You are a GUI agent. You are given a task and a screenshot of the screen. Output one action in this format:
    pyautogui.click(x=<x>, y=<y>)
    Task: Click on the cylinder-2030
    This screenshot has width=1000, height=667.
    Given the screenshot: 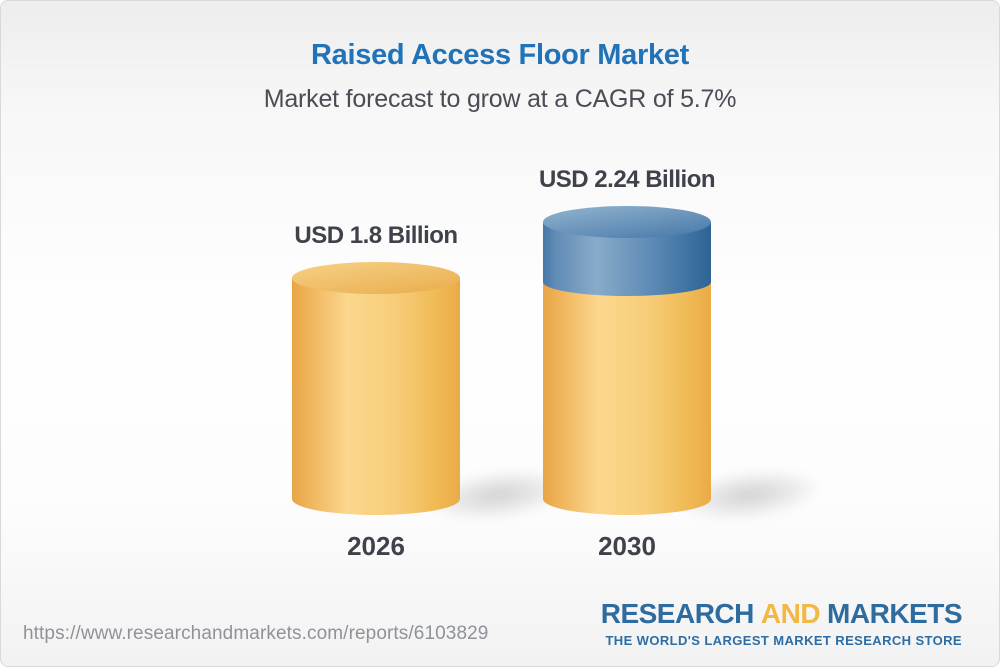 What is the action you would take?
    pyautogui.click(x=627, y=360)
    